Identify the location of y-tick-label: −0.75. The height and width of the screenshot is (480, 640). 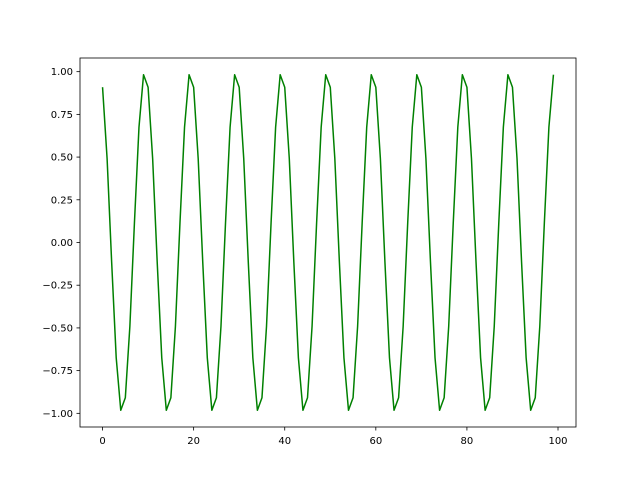
(57, 371).